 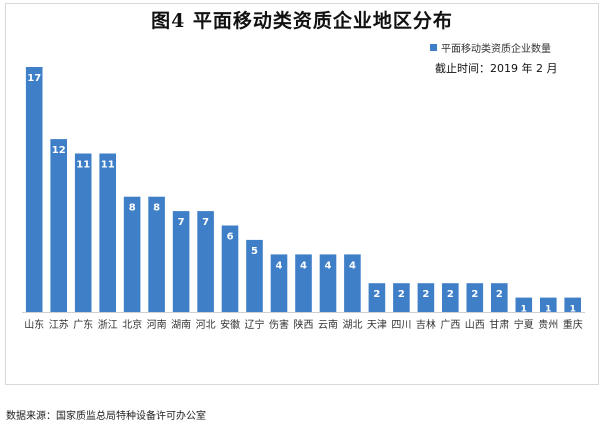 I want to click on category-label-贵州: 贵州, so click(x=548, y=324).